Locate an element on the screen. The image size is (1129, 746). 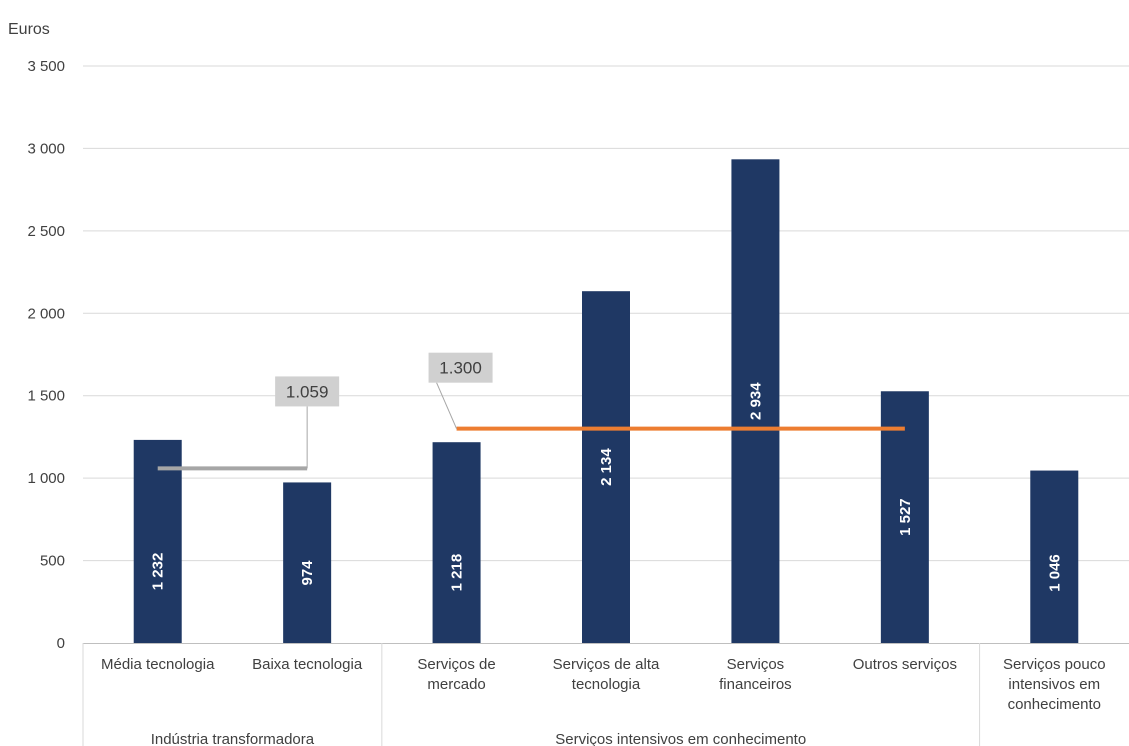
y-tick-label: 3 500 is located at coordinates (46, 66).